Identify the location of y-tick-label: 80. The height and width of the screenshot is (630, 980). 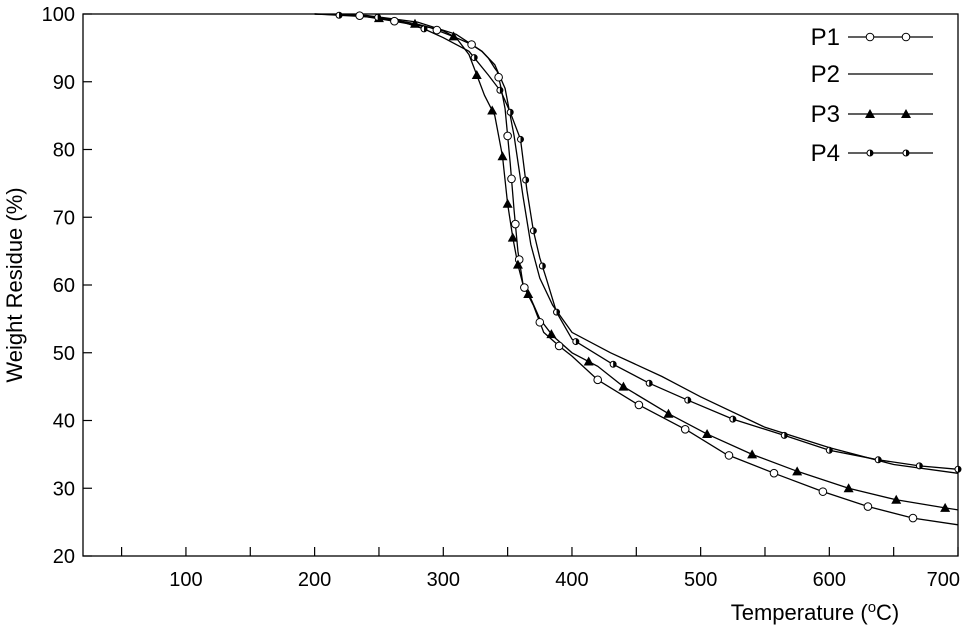
(64, 151).